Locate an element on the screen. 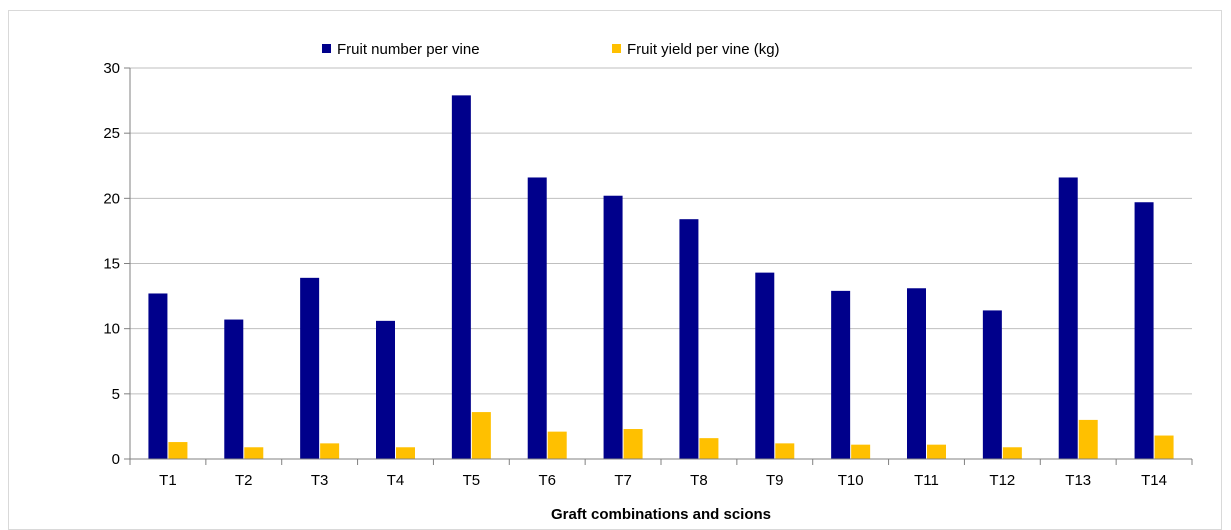 The image size is (1231, 530). y-tick-label: 25 is located at coordinates (111, 133).